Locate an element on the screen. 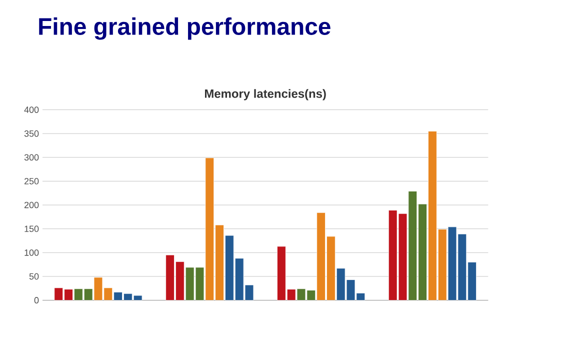 The width and height of the screenshot is (571, 337). y-tick-label: 100 is located at coordinates (31, 252).